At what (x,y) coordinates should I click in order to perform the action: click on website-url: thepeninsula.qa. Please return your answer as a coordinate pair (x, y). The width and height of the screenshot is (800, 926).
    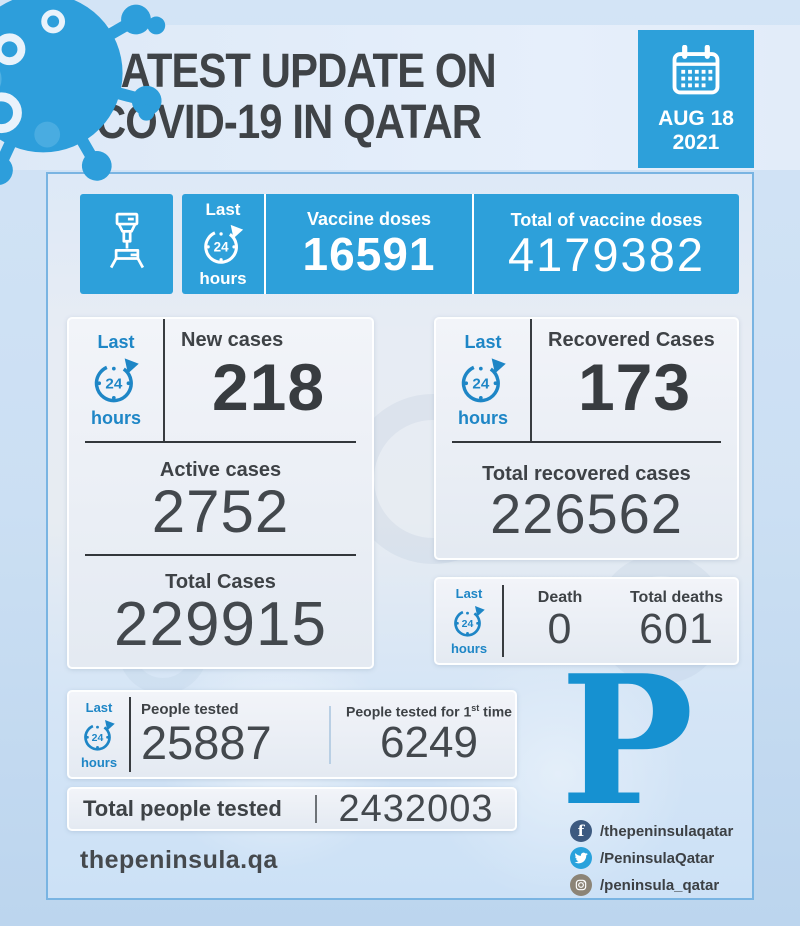
    Looking at the image, I should click on (179, 860).